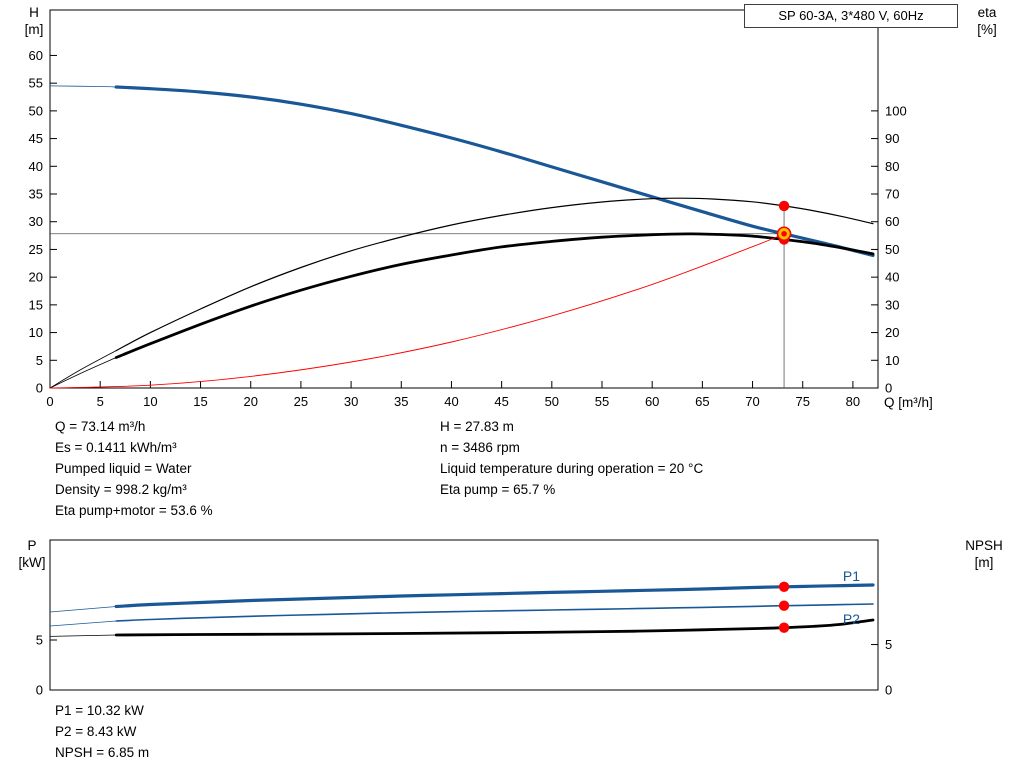 This screenshot has width=1024, height=781. Describe the element at coordinates (150, 401) in the screenshot. I see `x-tick-label: 10` at that location.